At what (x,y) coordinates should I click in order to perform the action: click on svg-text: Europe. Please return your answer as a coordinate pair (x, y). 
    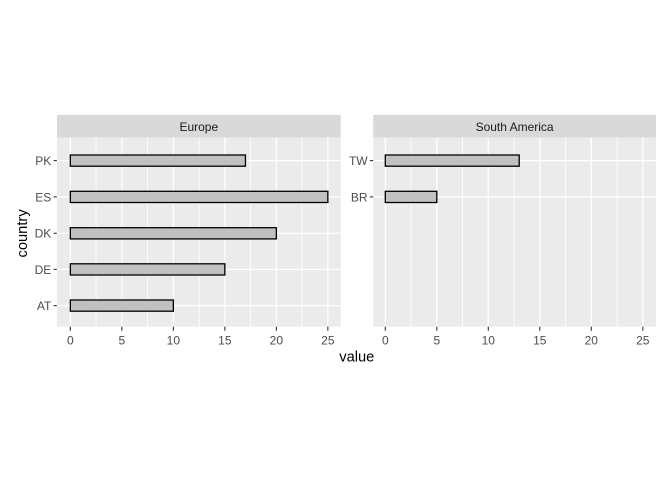
    Looking at the image, I should click on (198, 127).